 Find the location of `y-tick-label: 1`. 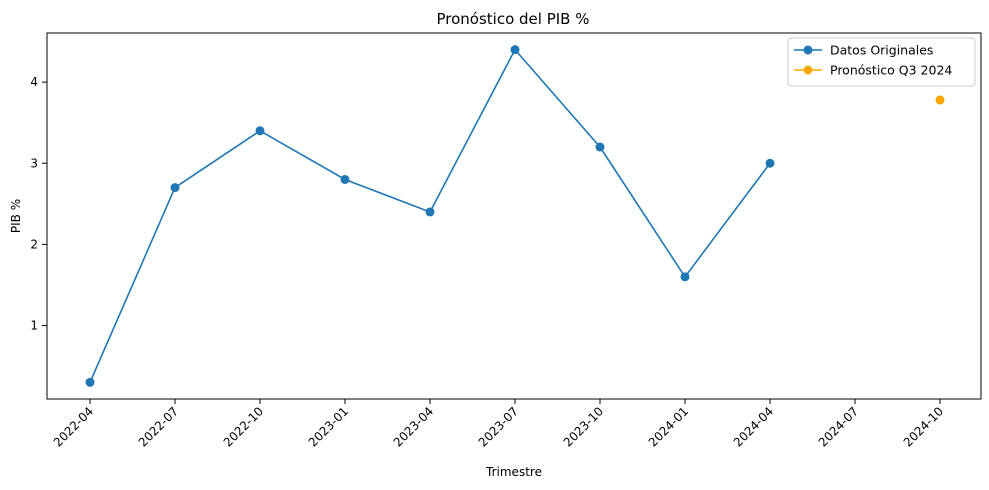

y-tick-label: 1 is located at coordinates (34, 326).